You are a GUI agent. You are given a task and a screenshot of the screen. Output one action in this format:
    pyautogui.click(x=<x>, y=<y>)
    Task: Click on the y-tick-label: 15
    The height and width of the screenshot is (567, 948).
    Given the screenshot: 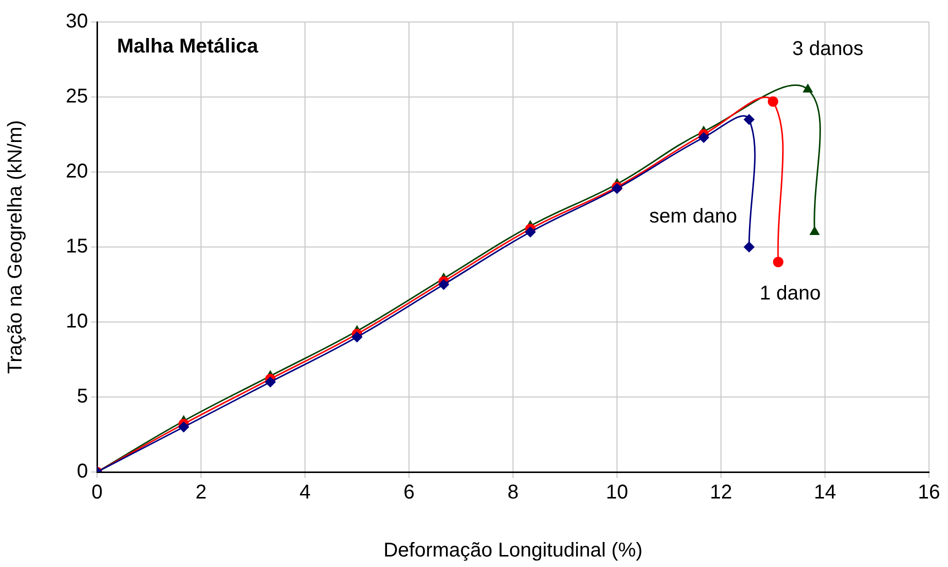 What is the action you would take?
    pyautogui.click(x=77, y=247)
    